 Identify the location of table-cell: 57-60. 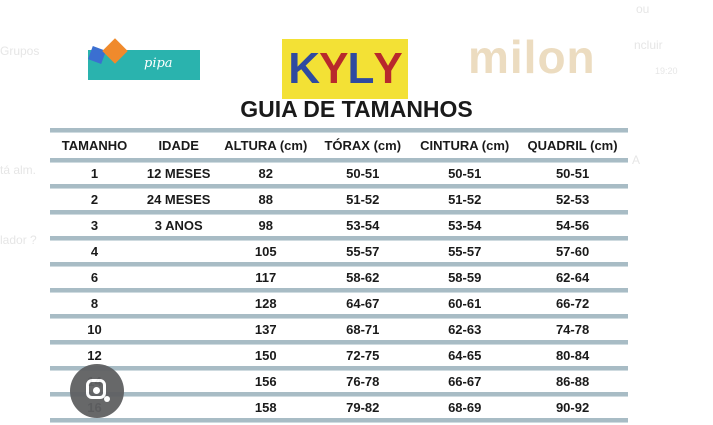
(572, 251).